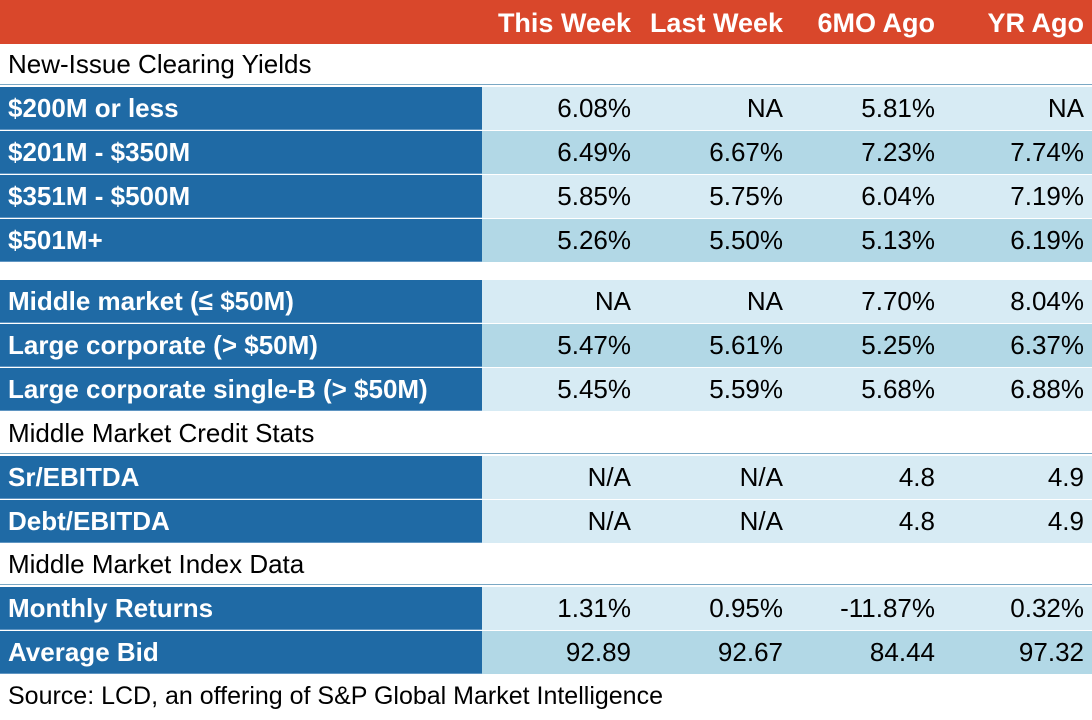 This screenshot has width=1092, height=720. I want to click on cell-yr-ago: 7.74%, so click(1047, 152).